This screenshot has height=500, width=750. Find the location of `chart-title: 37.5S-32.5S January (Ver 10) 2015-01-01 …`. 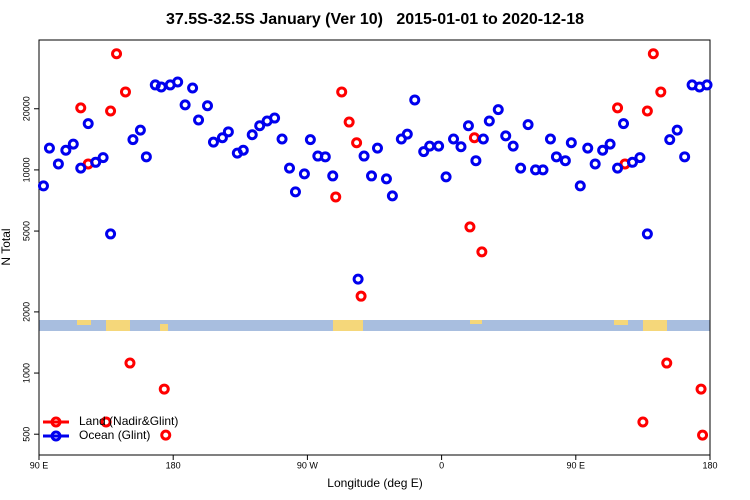

chart-title: 37.5S-32.5S January (Ver 10) 2015-01-01 … is located at coordinates (375, 19).